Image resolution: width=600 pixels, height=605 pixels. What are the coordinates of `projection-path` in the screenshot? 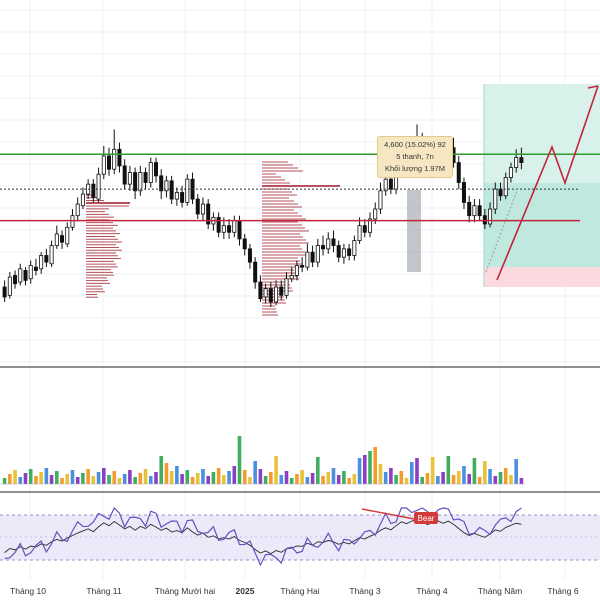 It's located at (542, 183).